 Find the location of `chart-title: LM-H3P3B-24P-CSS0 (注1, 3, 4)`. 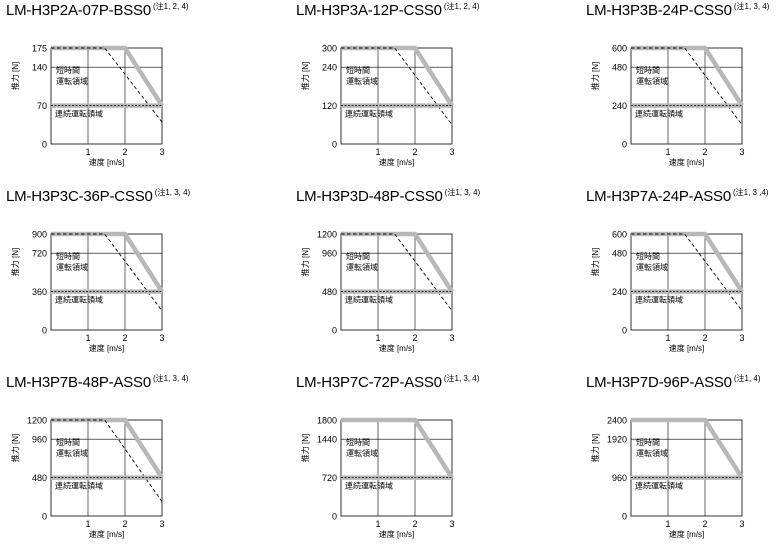

chart-title: LM-H3P3B-24P-CSS0 (注1, 3, 4) is located at coordinates (677, 11).